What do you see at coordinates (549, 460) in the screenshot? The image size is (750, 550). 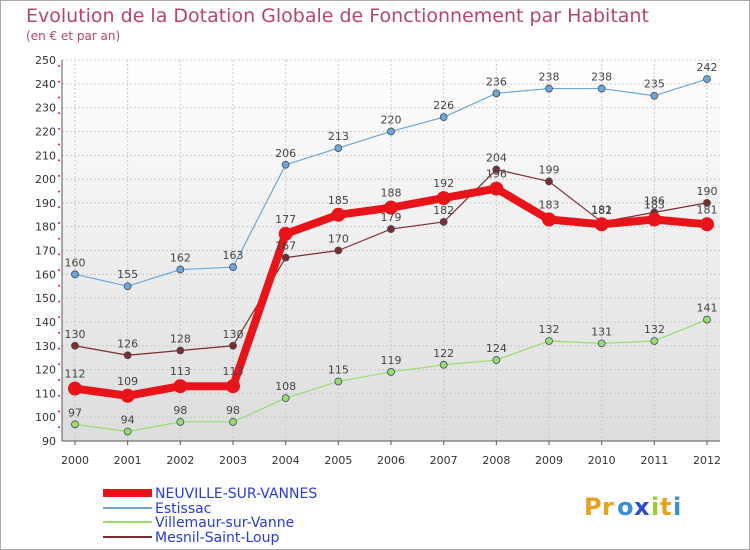 I see `x-tick-label: 2009` at bounding box center [549, 460].